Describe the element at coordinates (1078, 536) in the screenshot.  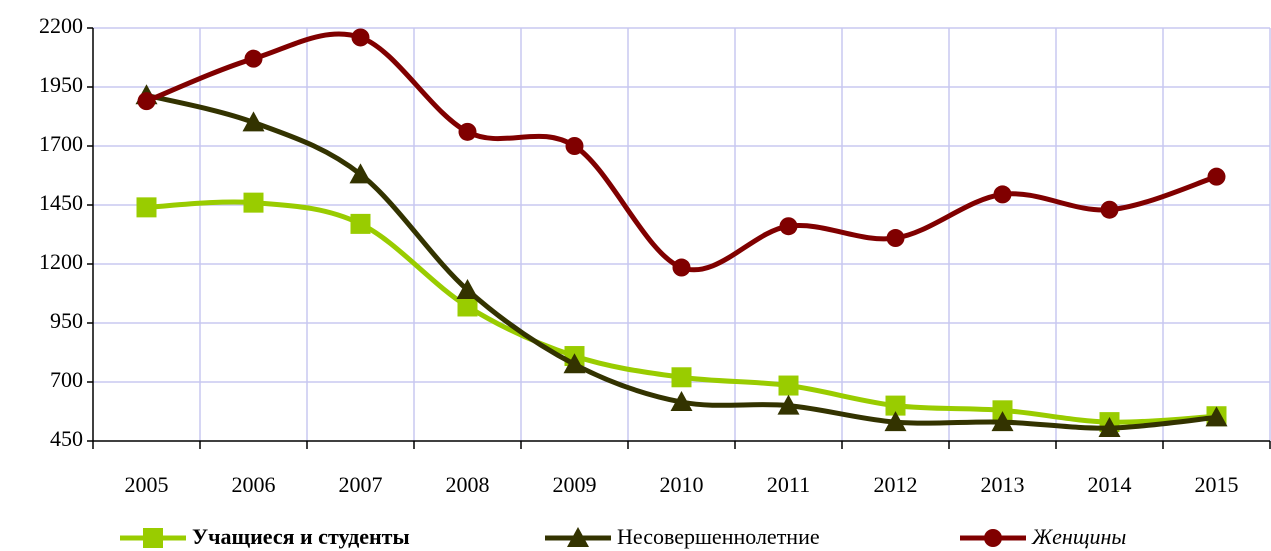
I see `legend-label: Женщины` at that location.